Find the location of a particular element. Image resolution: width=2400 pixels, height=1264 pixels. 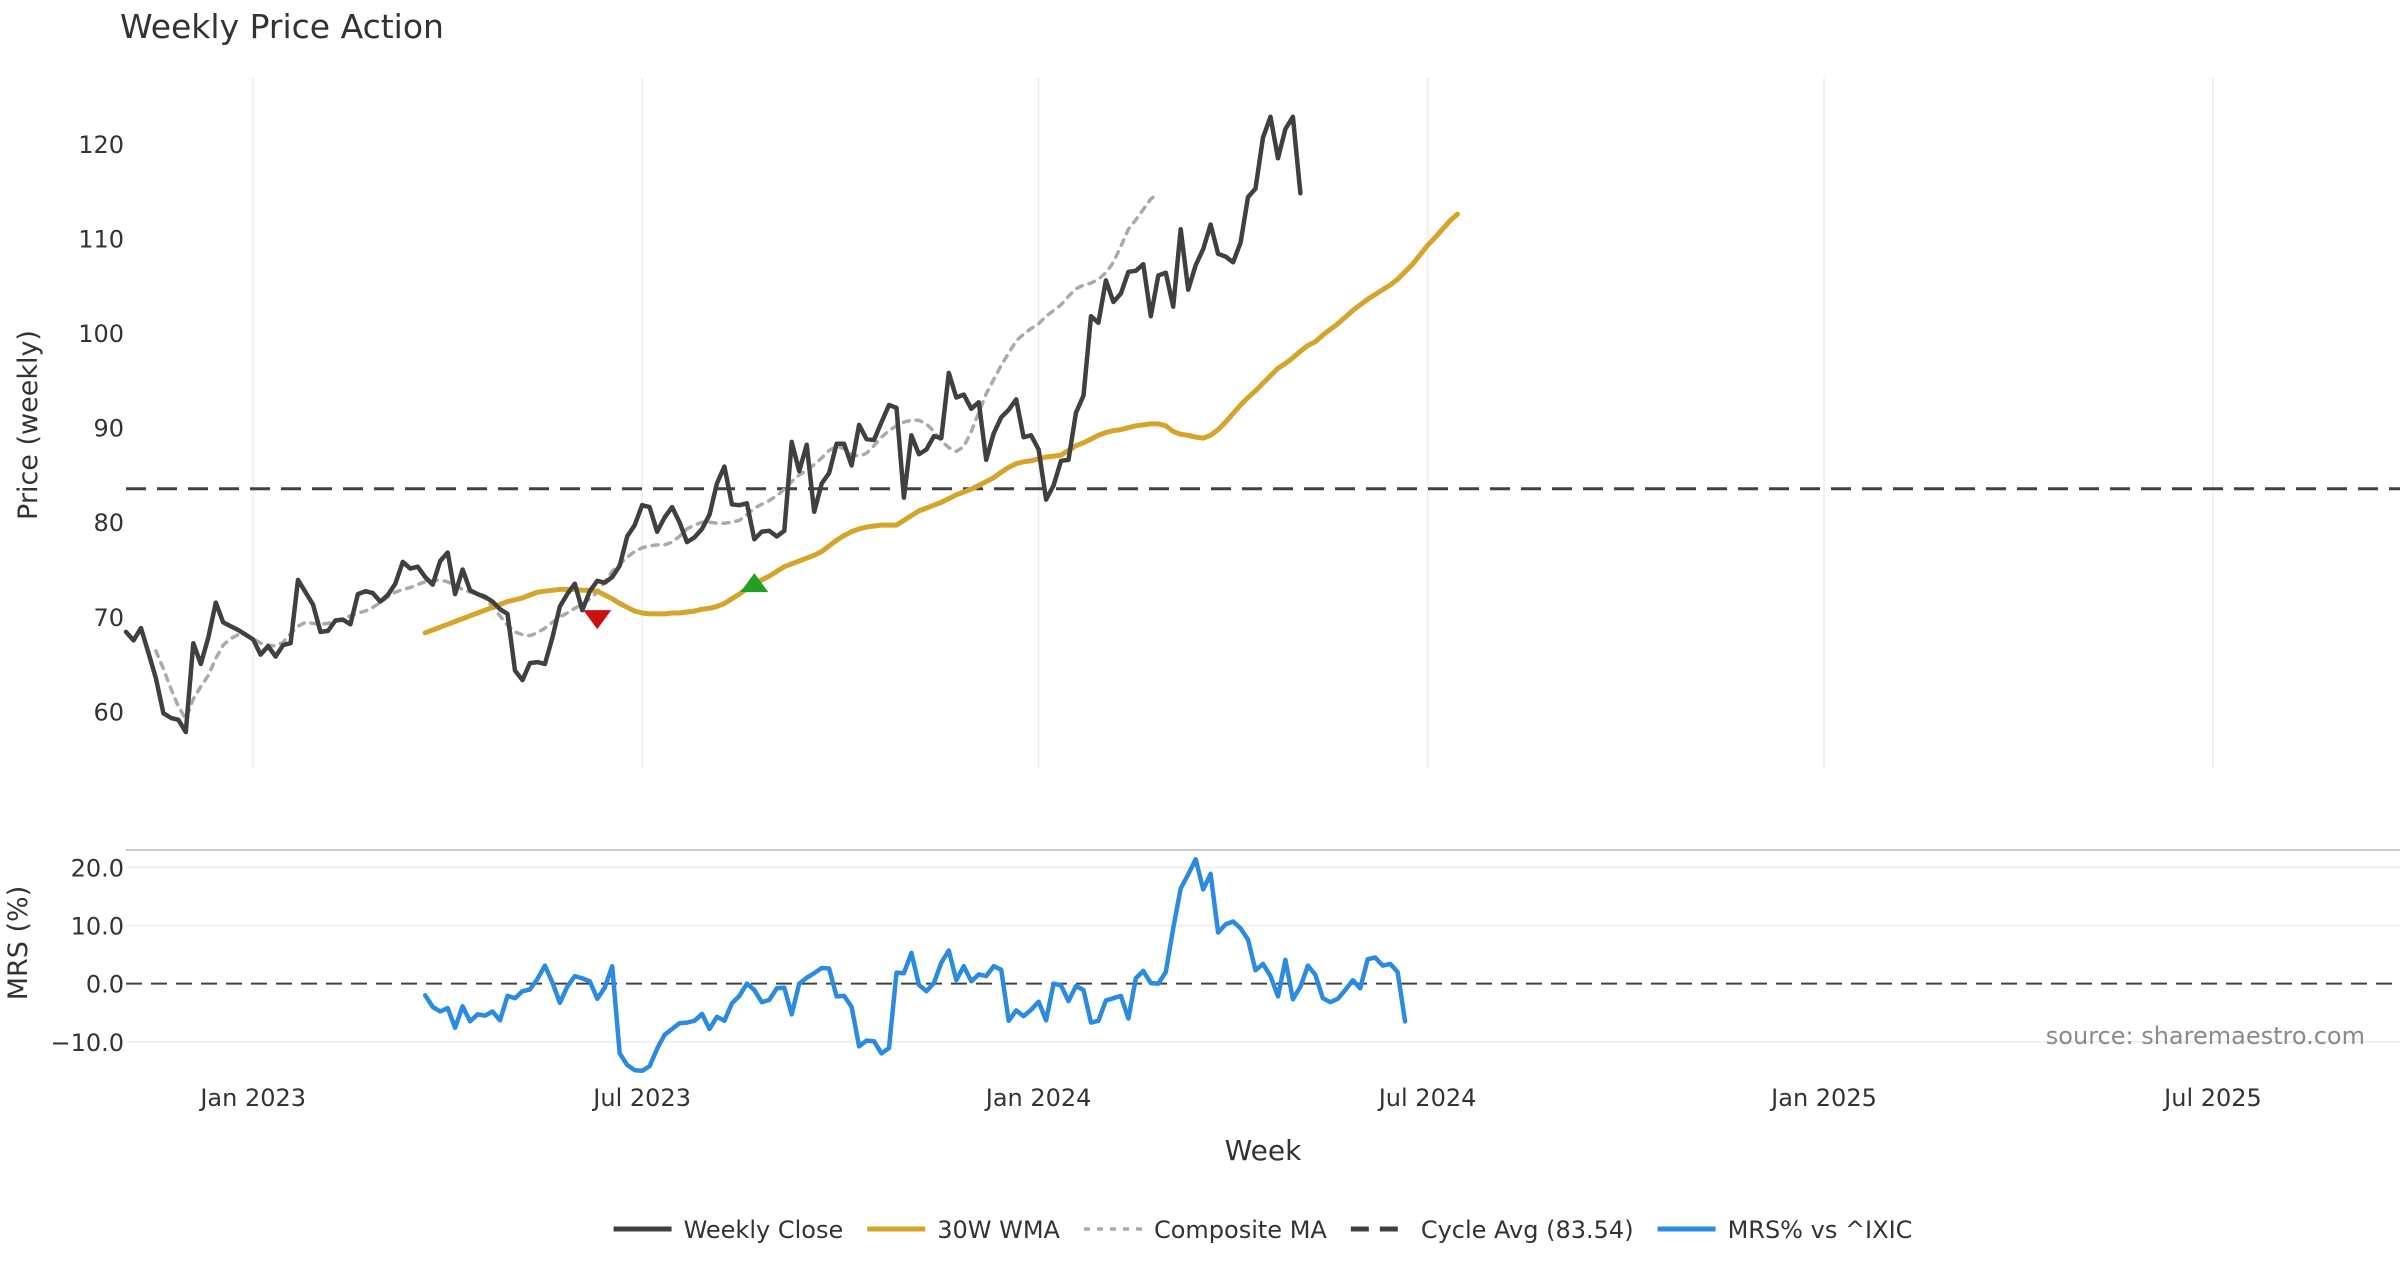

mrs-y-axis-label: MRS (%) is located at coordinates (18, 943).